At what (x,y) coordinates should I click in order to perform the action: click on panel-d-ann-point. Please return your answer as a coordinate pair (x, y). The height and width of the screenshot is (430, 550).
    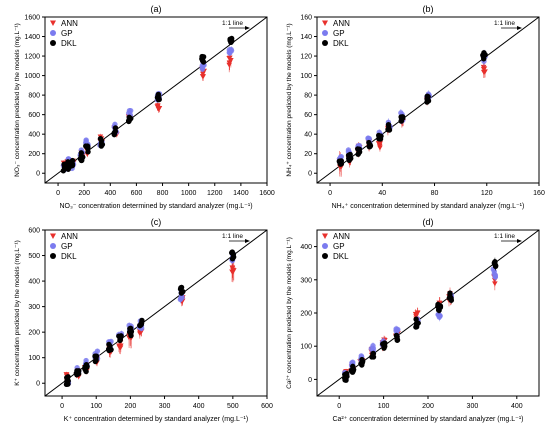
    Looking at the image, I should click on (417, 313).